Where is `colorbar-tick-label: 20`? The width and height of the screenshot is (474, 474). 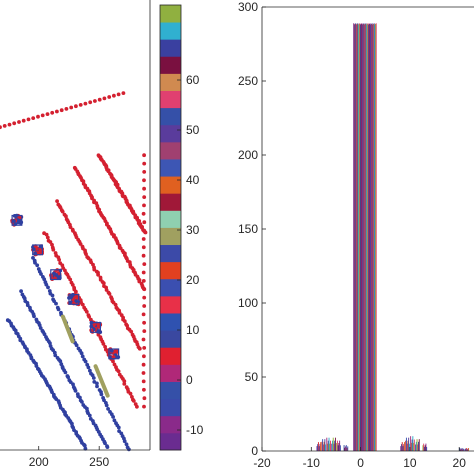
colorbar-tick-label: 20 is located at coordinates (193, 280).